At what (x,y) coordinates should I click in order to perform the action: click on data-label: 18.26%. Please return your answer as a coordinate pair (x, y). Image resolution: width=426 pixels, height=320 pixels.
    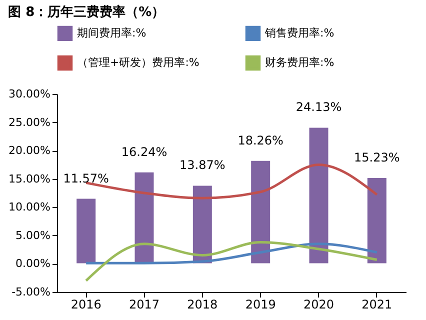
    Looking at the image, I should click on (261, 140).